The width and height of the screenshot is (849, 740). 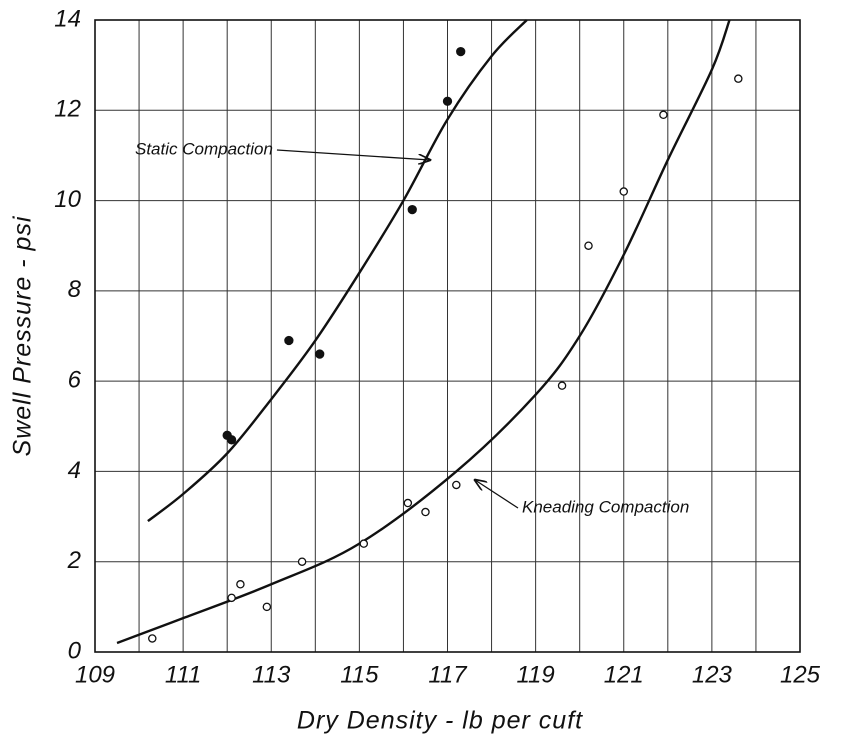 I want to click on y-tick-label: 14, so click(x=67, y=18).